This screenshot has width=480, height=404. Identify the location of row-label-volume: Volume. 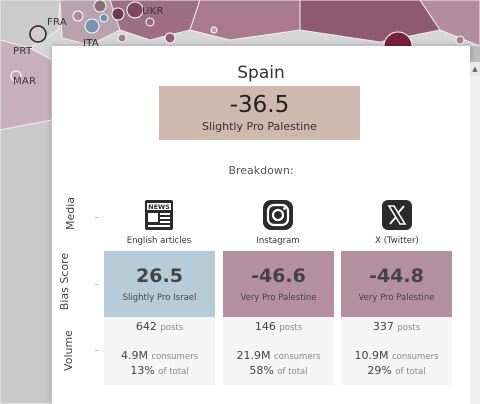
(68, 350).